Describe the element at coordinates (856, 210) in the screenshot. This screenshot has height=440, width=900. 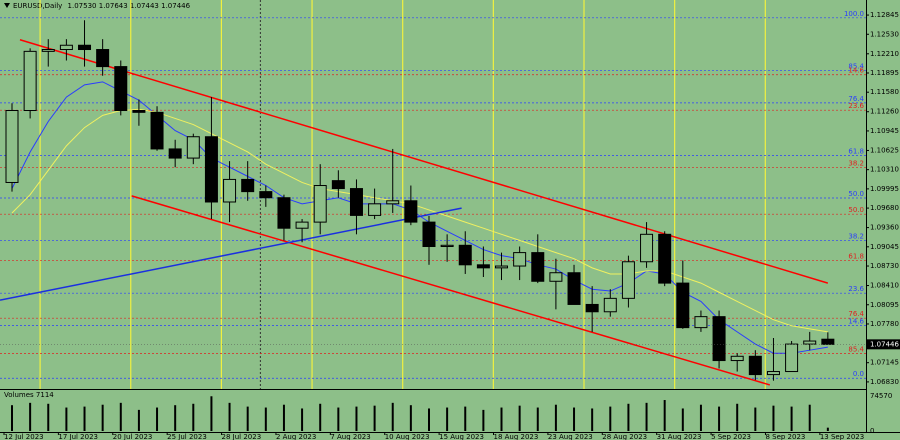
I see `fib-label: 50.0` at that location.